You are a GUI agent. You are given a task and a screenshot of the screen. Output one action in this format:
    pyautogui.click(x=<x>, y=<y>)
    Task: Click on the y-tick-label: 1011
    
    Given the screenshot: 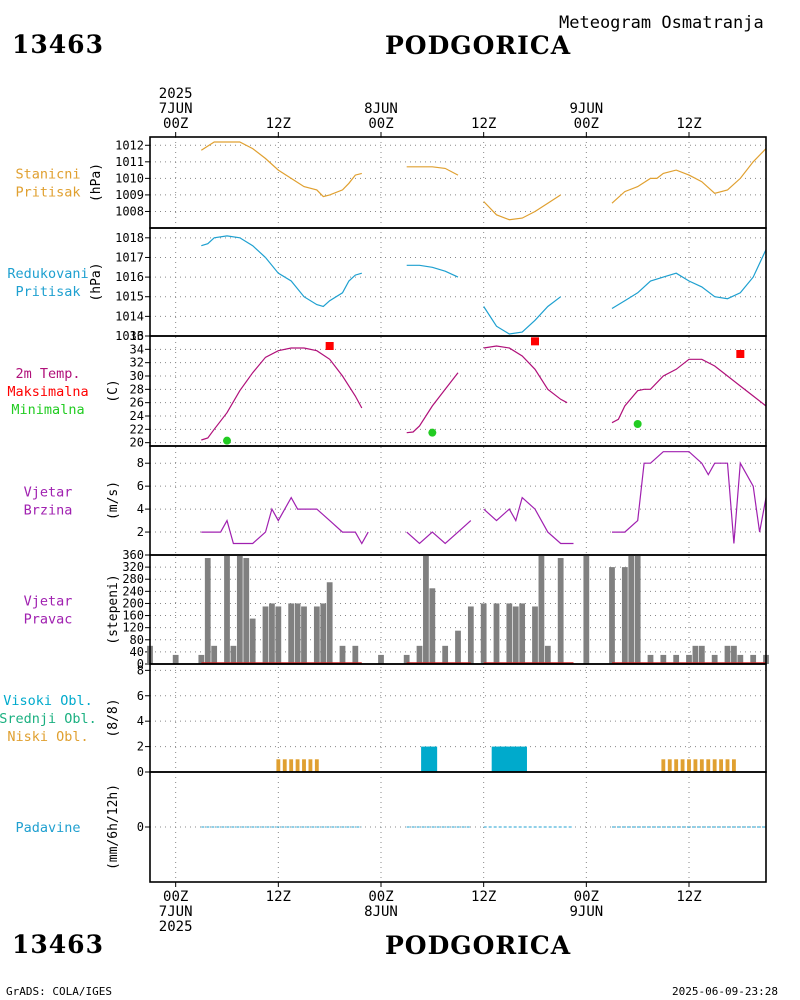 What is the action you would take?
    pyautogui.click(x=129, y=162)
    